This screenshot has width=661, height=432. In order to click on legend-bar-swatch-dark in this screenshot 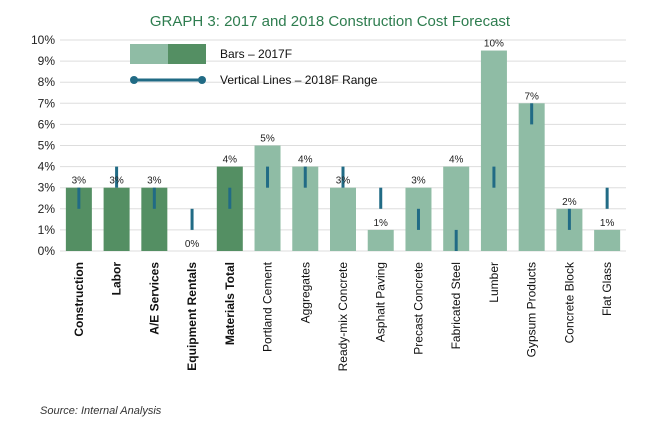, I will do `click(187, 54)`.